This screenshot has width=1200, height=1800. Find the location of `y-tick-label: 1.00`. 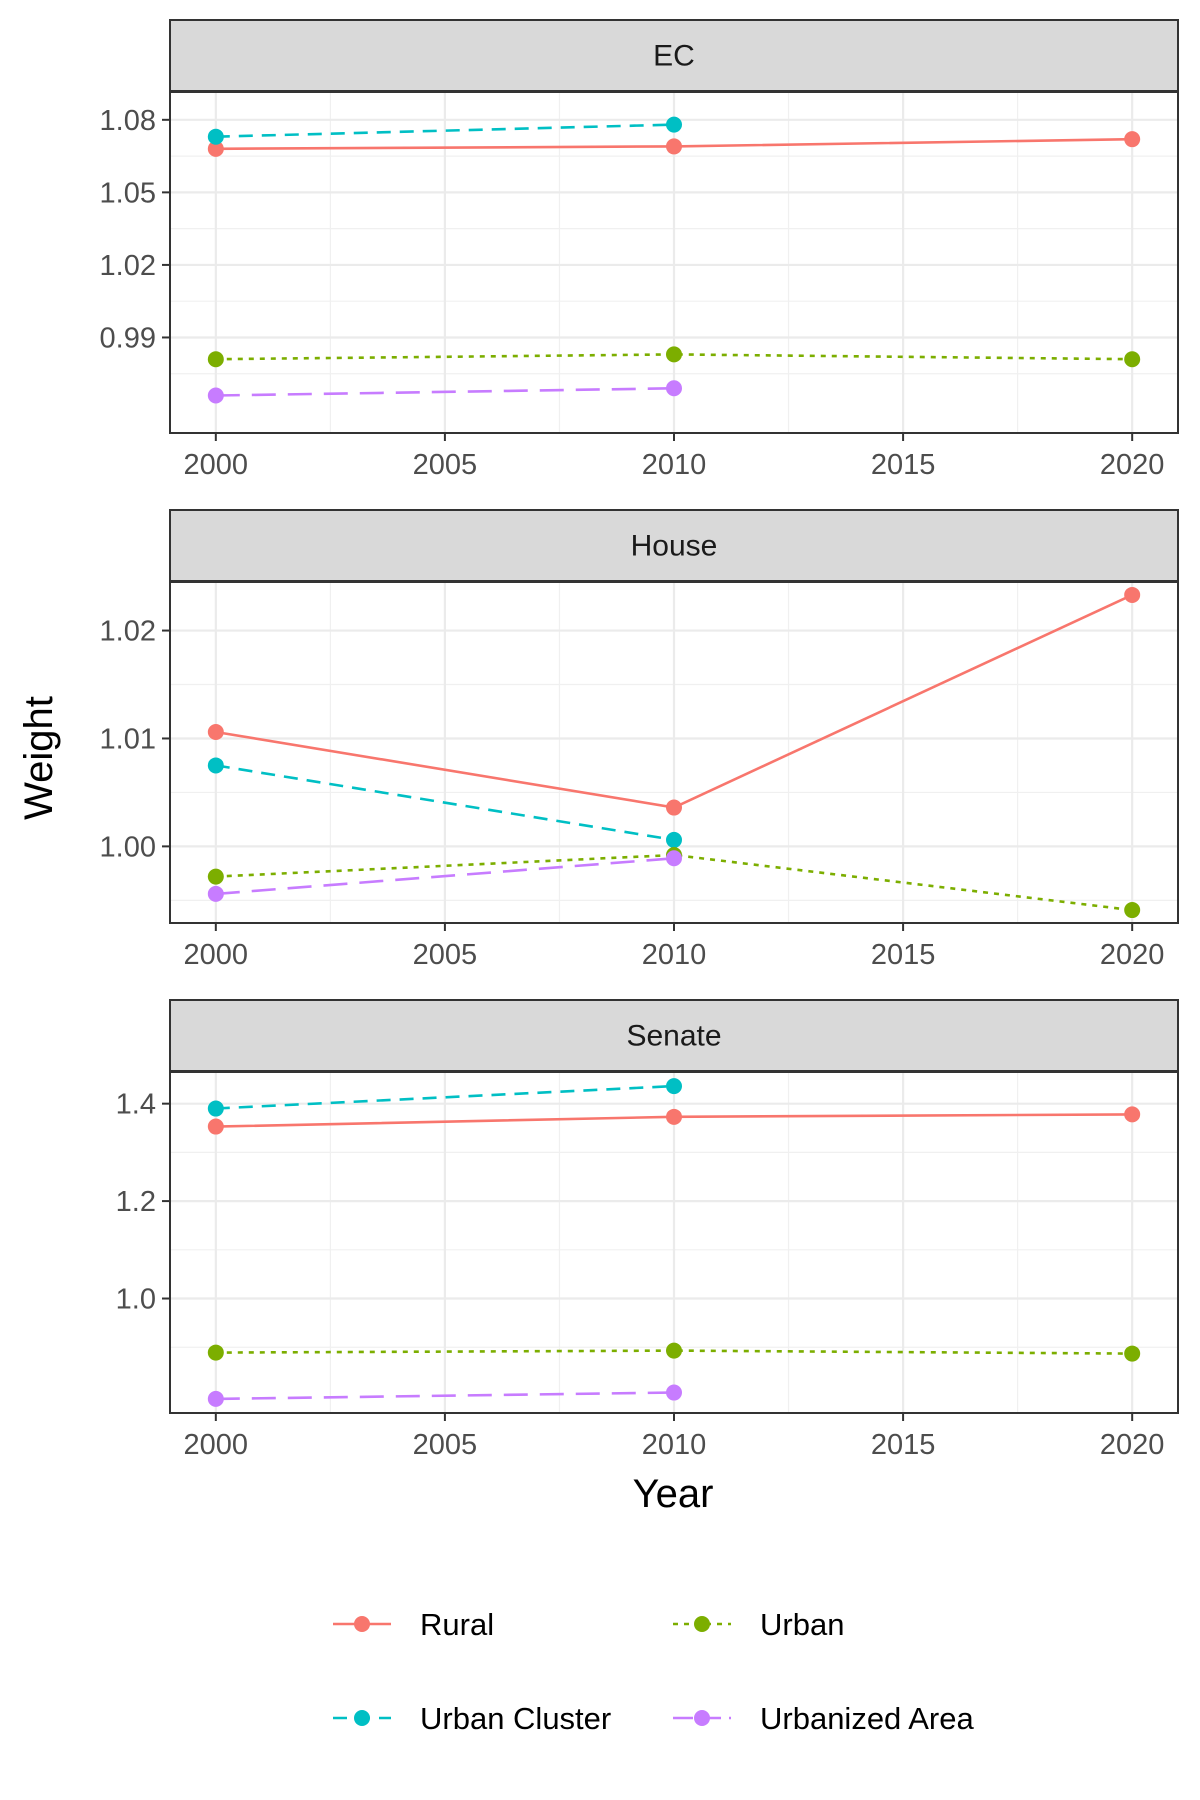

y-tick-label: 1.00 is located at coordinates (128, 847).